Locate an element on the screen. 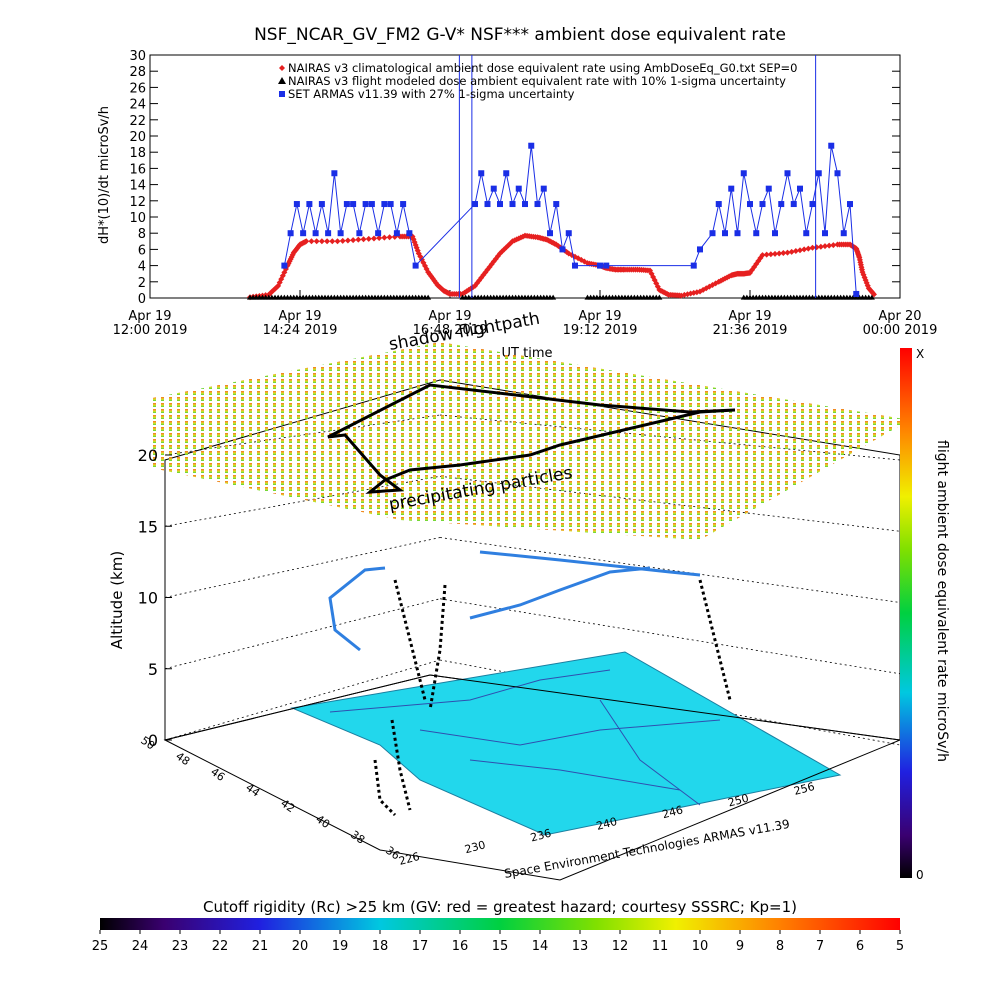 The image size is (1000, 1000). z-tick-label: 15 is located at coordinates (148, 526).